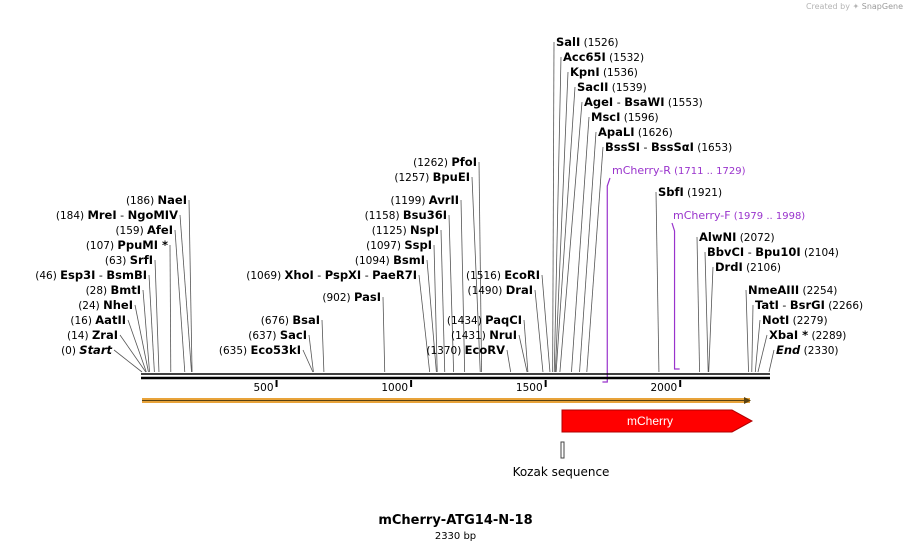 This screenshot has width=911, height=553. I want to click on enzyme-label-nspi: (1125) NspI, so click(405, 230).